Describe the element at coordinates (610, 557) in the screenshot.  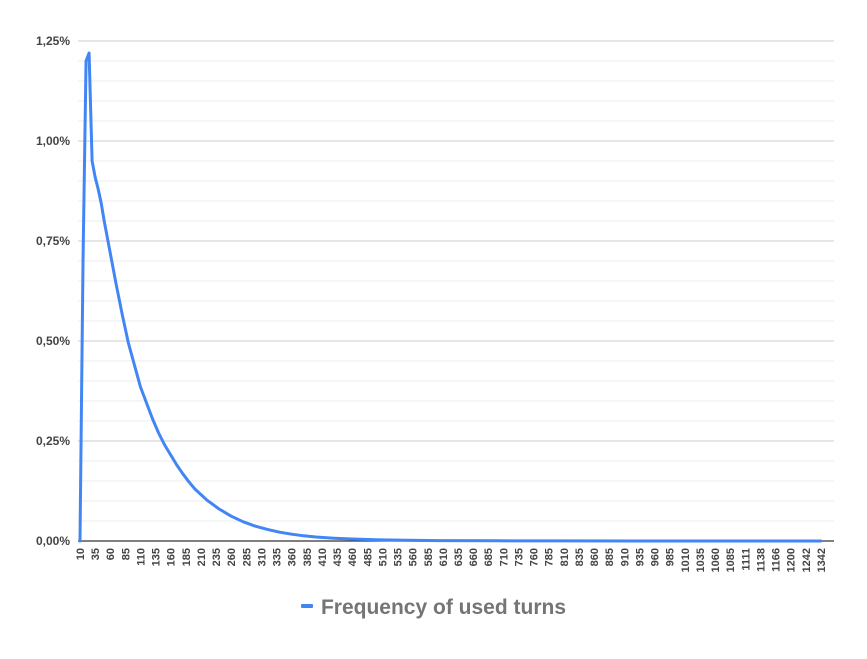
I see `x-tick-label: 885` at that location.